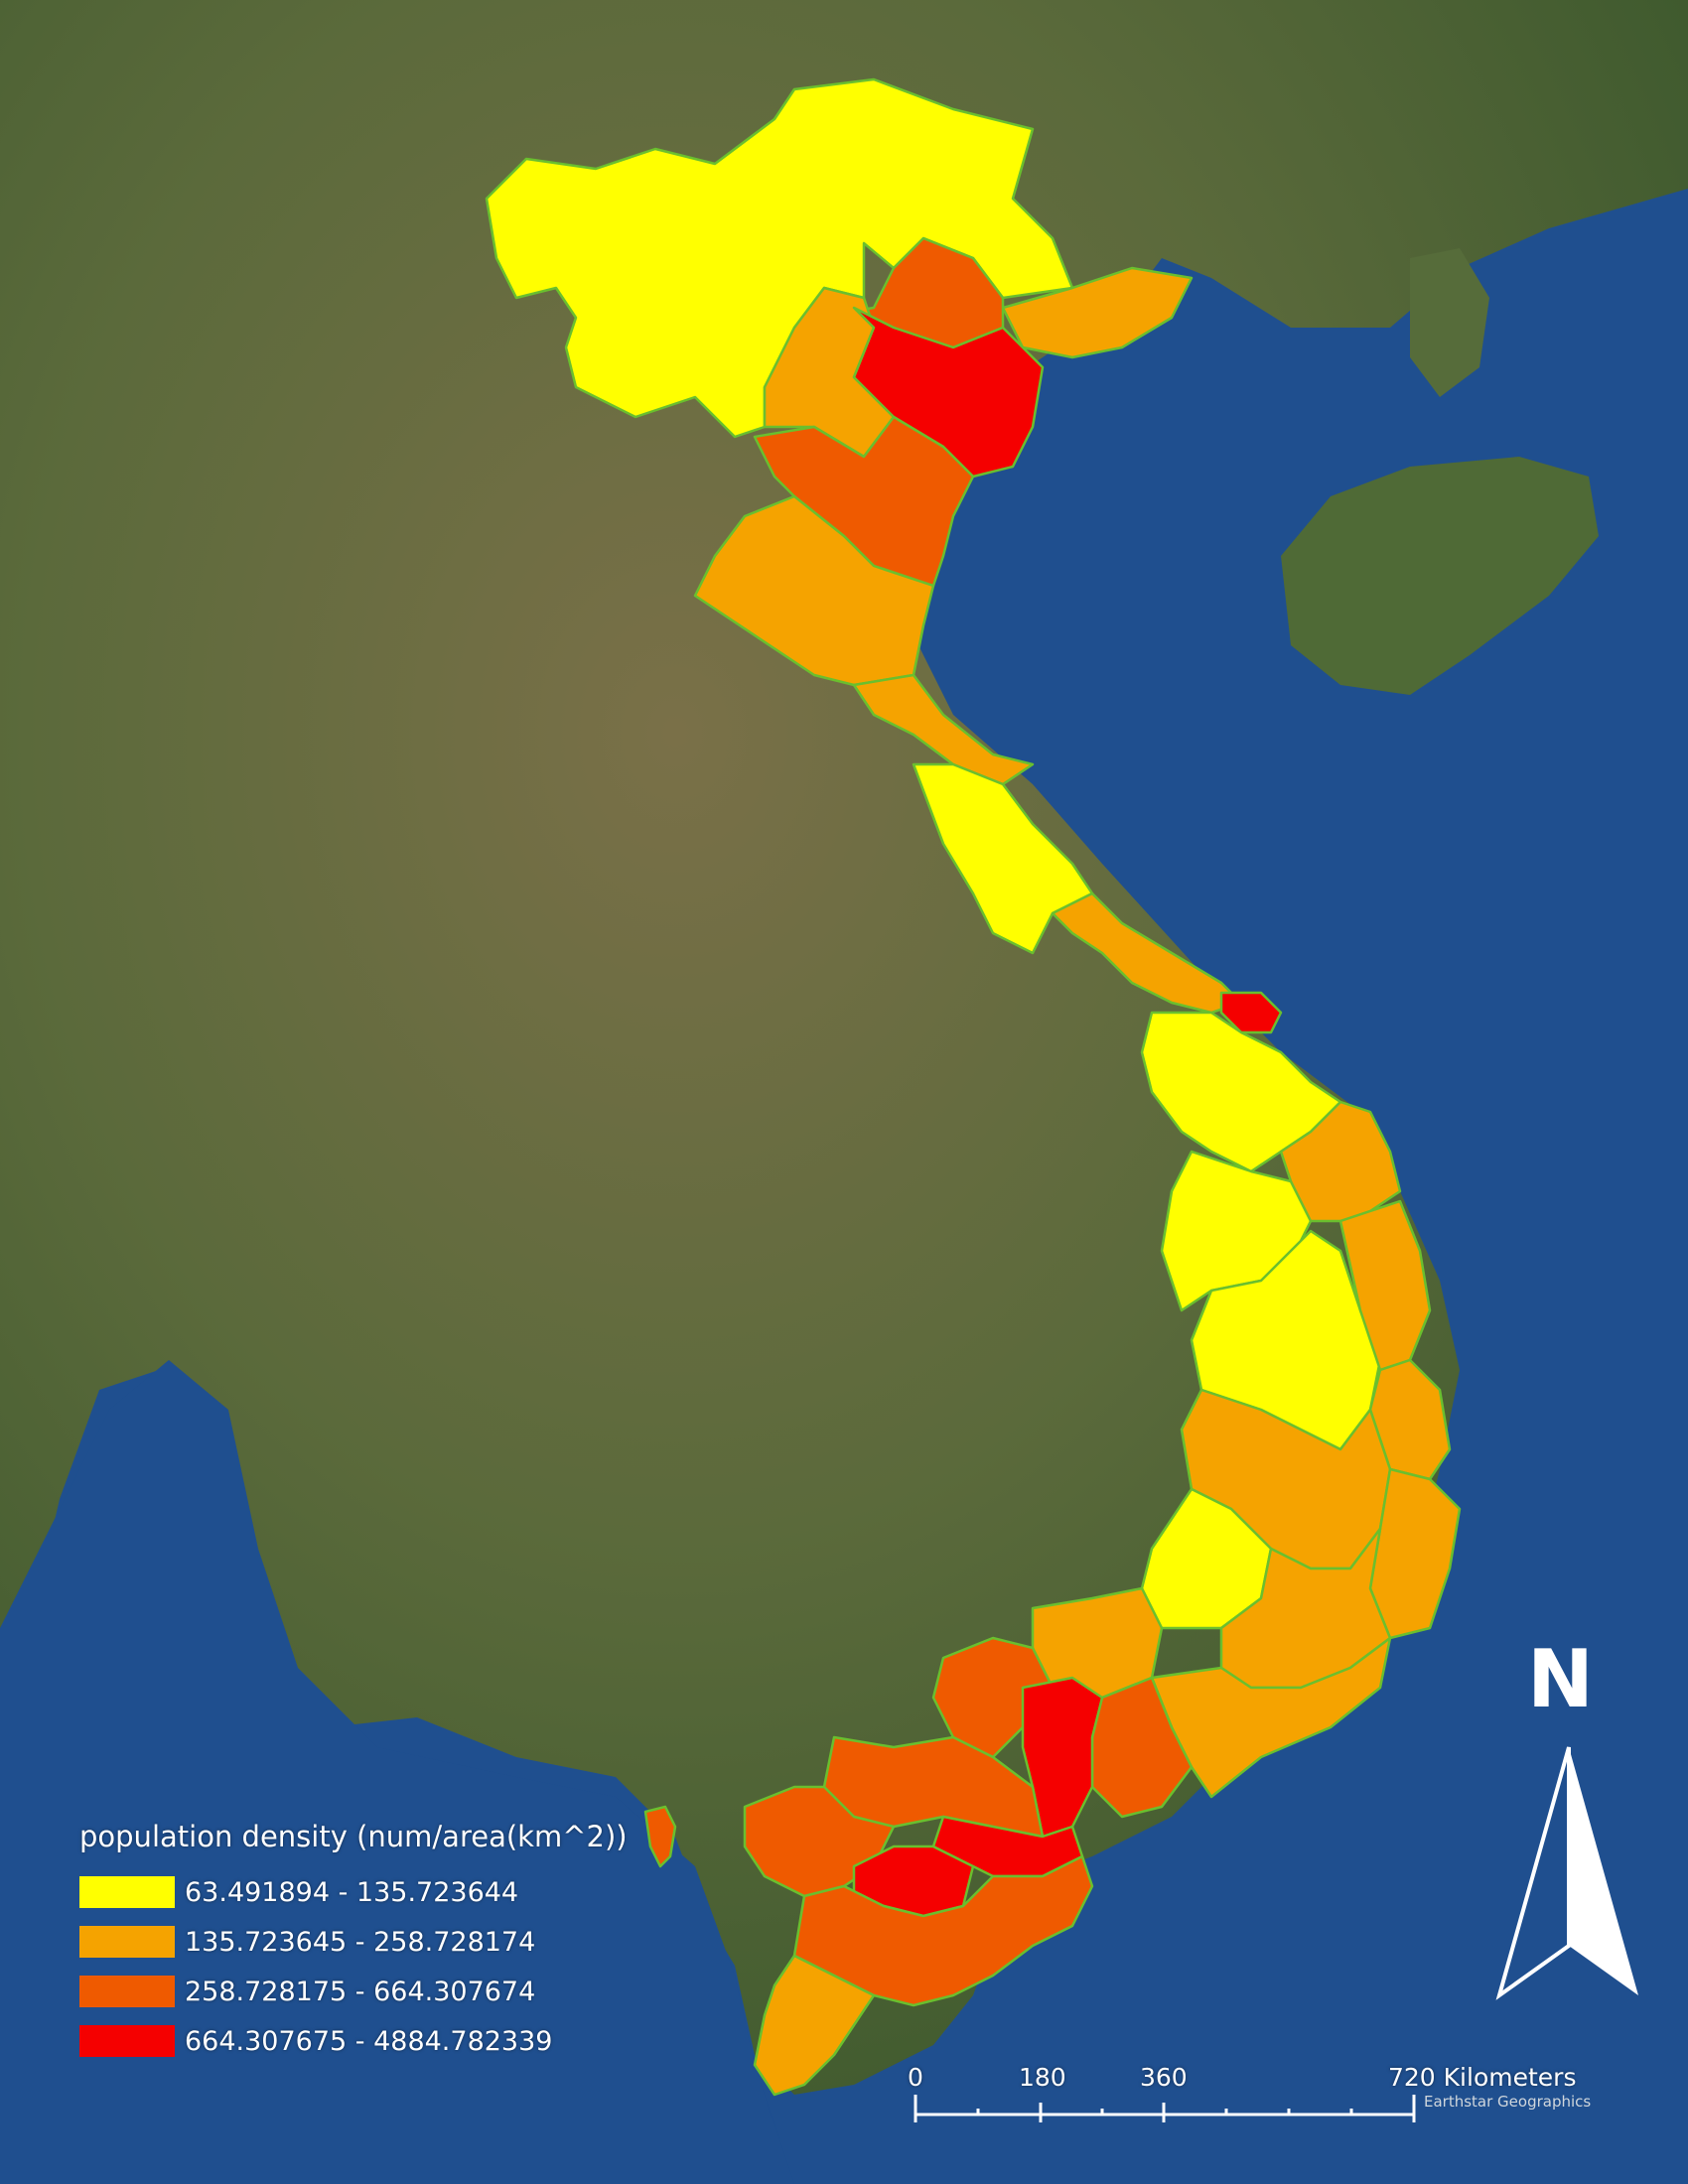 This screenshot has height=2184, width=1688. What do you see at coordinates (814, 2025) in the screenshot?
I see `province-ca-mau` at bounding box center [814, 2025].